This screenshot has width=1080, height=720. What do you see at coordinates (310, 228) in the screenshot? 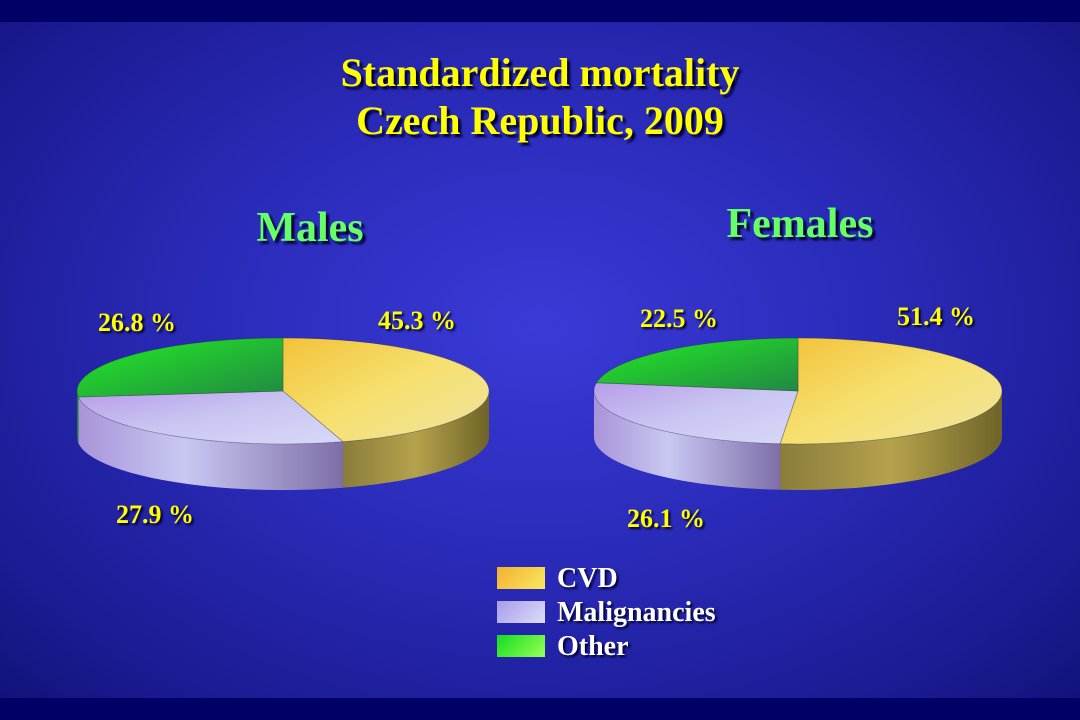
I see `males-title: Males` at bounding box center [310, 228].